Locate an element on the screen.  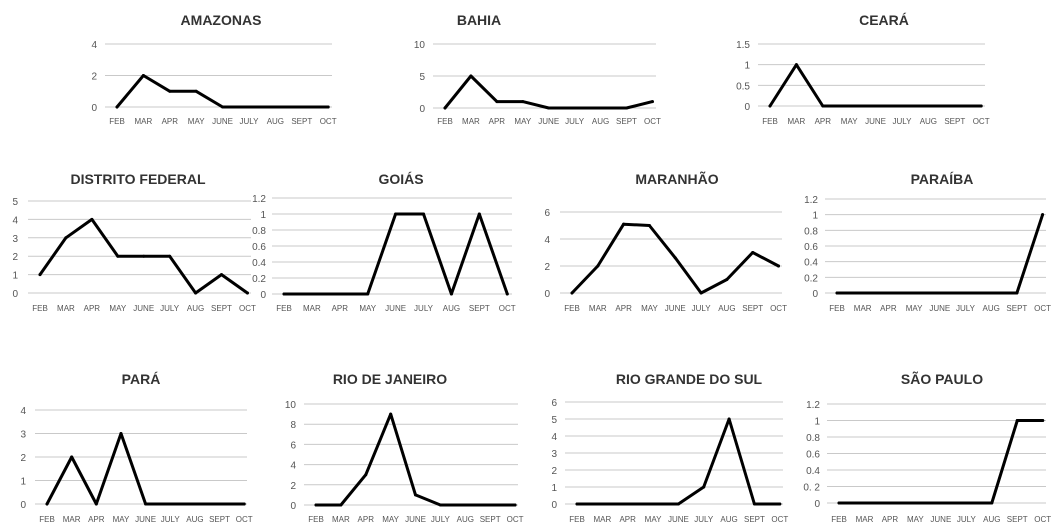
y-tick-label: 10 is located at coordinates (291, 405).